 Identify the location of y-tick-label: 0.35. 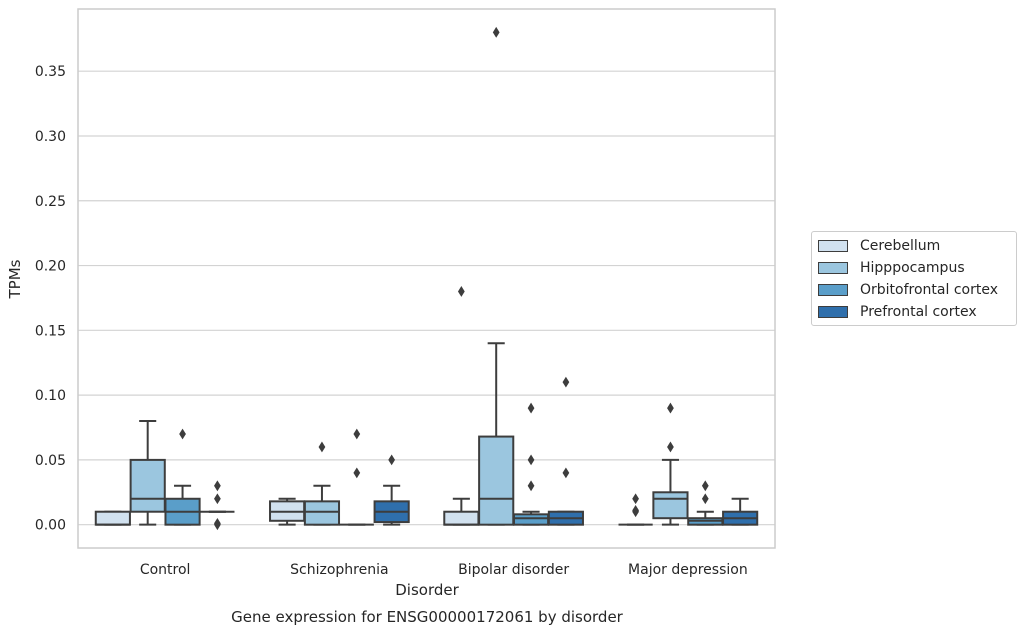
(50, 72).